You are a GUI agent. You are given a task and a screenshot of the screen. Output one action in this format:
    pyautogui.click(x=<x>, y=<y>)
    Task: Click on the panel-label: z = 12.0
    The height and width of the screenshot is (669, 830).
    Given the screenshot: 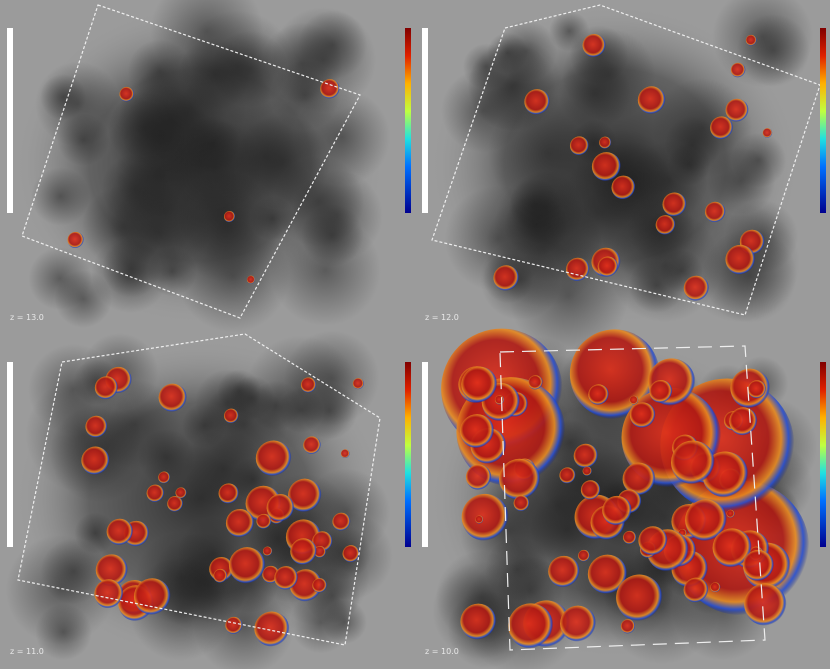 What is the action you would take?
    pyautogui.click(x=442, y=317)
    